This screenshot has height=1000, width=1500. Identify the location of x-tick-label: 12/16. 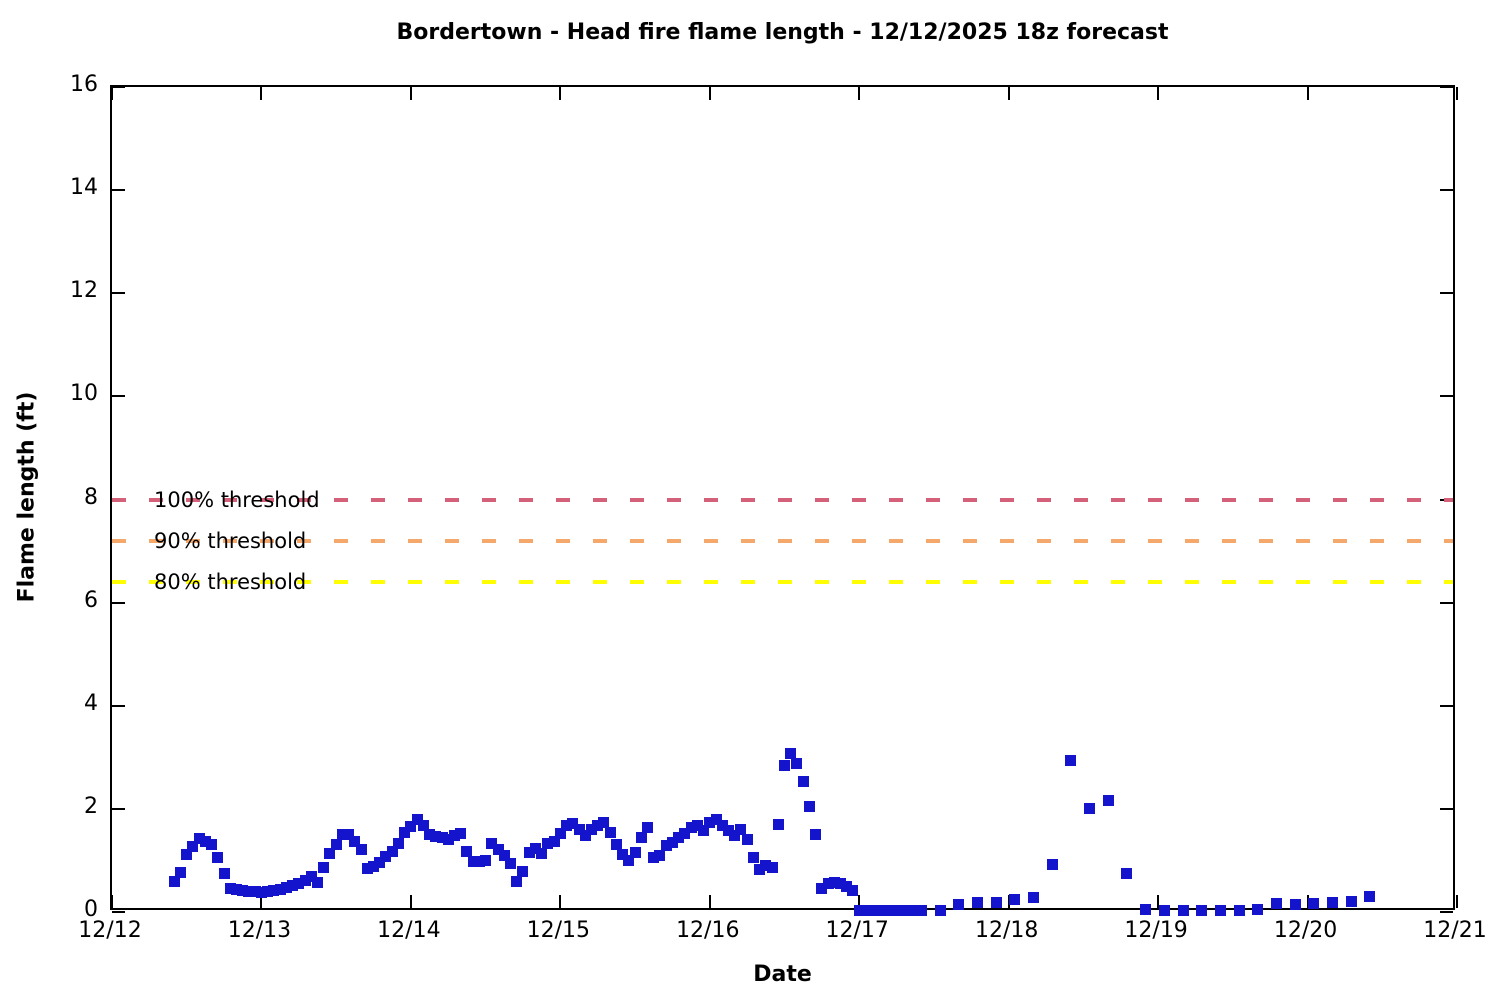
(708, 930).